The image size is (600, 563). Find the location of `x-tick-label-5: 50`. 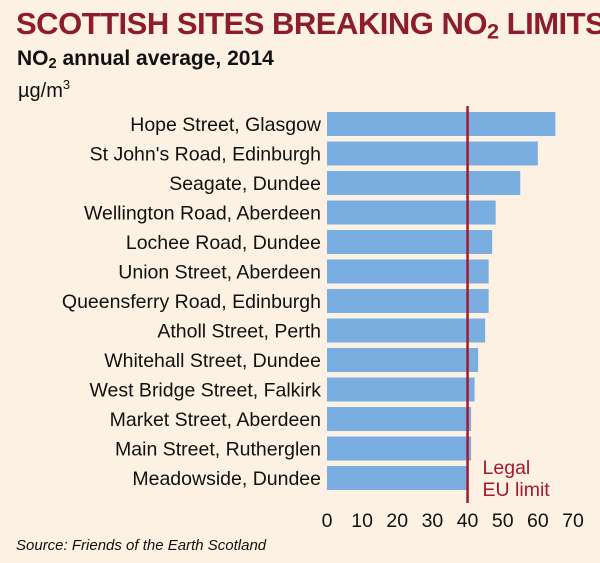

x-tick-label-5: 50 is located at coordinates (503, 521).